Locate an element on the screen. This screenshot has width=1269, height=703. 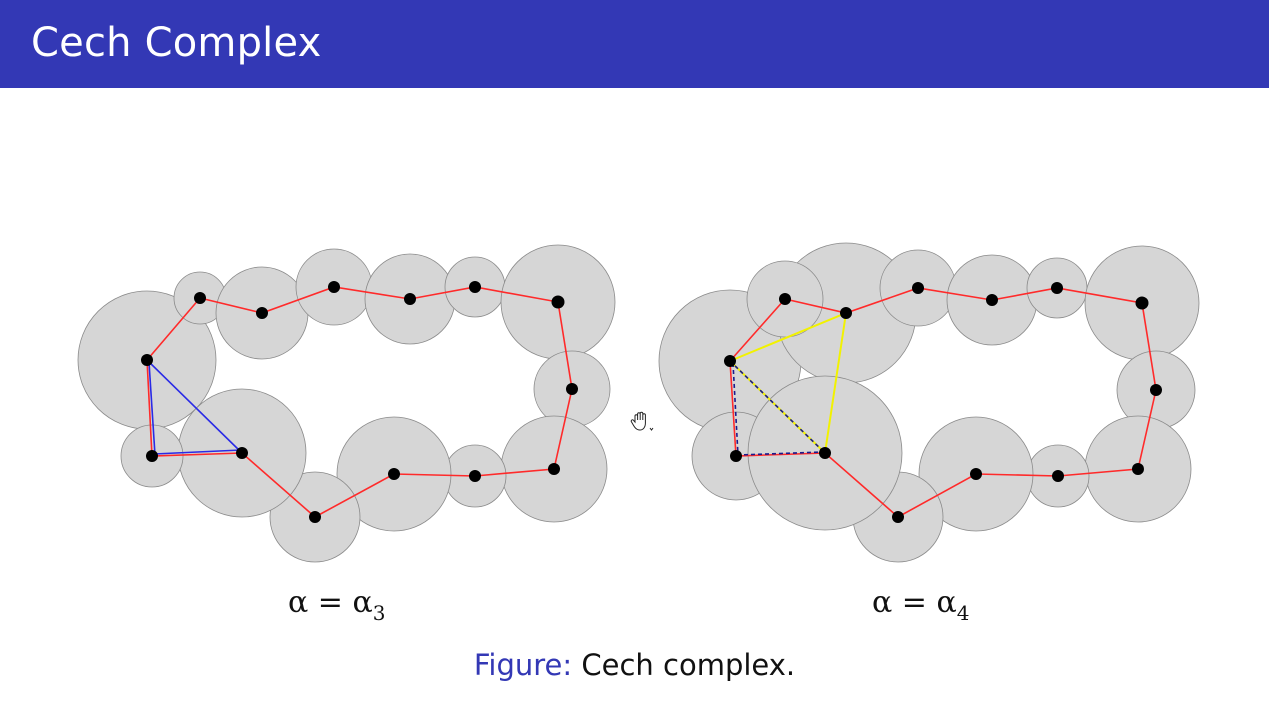
caption-prefix: Figure: is located at coordinates (523, 665).